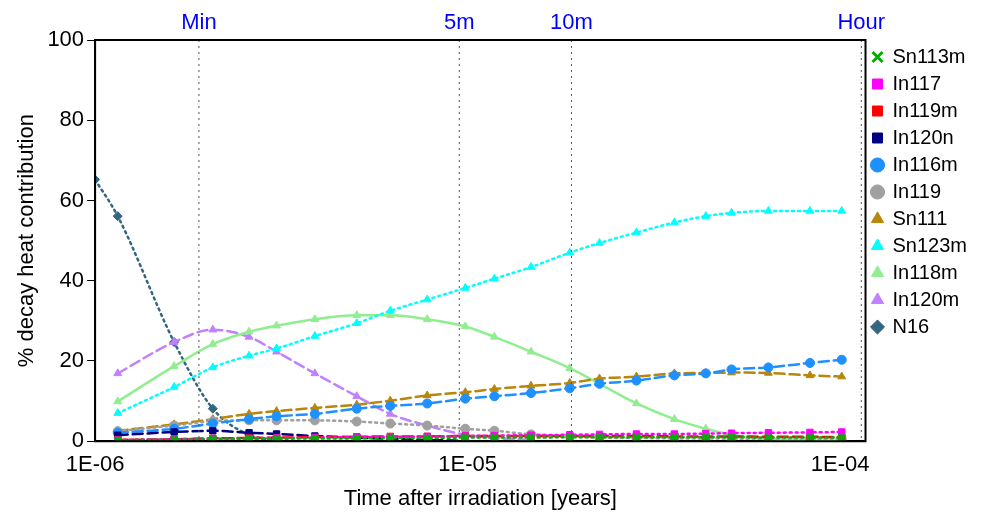 This screenshot has width=1007, height=521. Describe the element at coordinates (911, 325) in the screenshot. I see `legend-label: N16` at that location.